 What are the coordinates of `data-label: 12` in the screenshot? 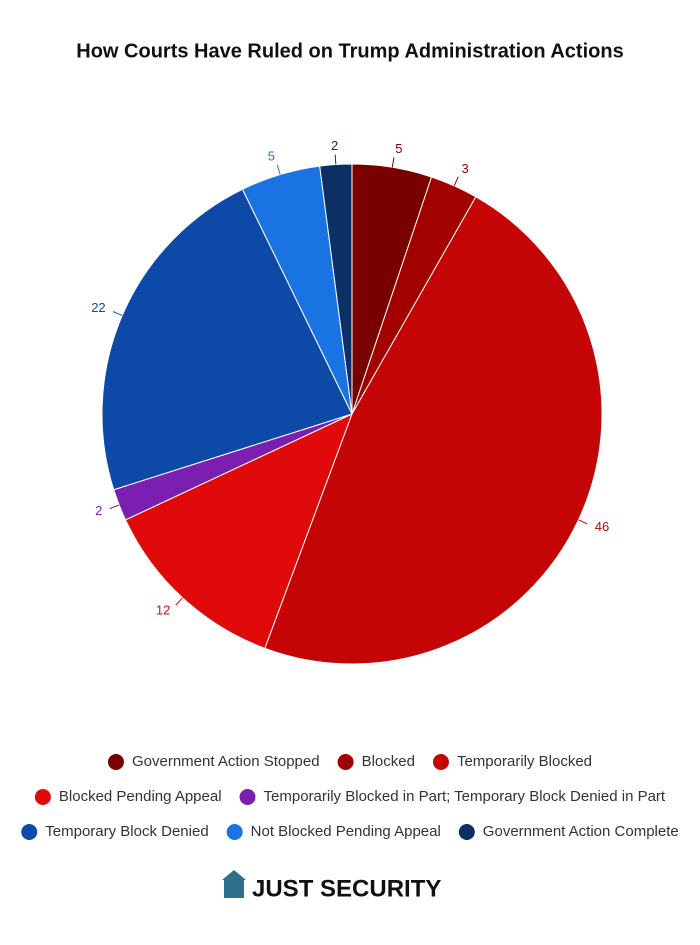 It's located at (163, 609).